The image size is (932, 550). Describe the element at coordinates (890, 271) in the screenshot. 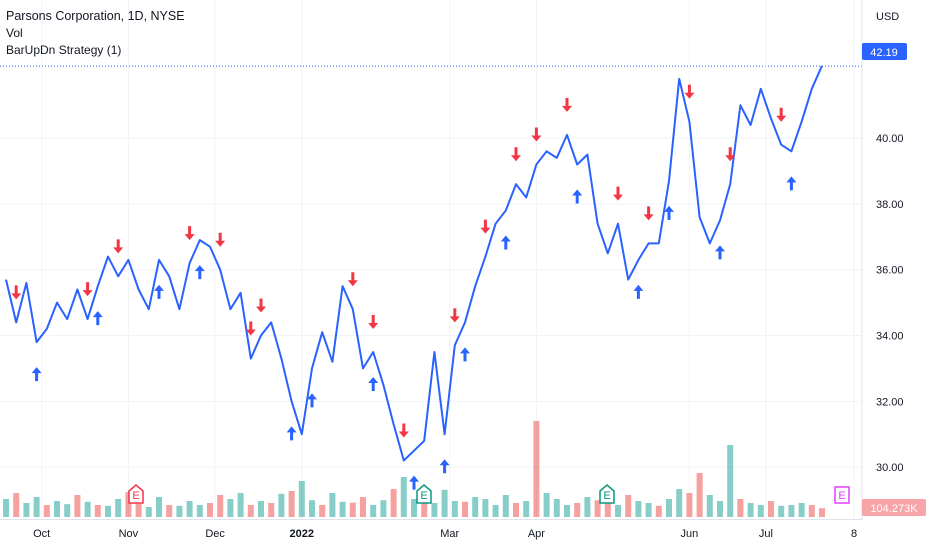

I see `y-tick-label: 36.00` at that location.